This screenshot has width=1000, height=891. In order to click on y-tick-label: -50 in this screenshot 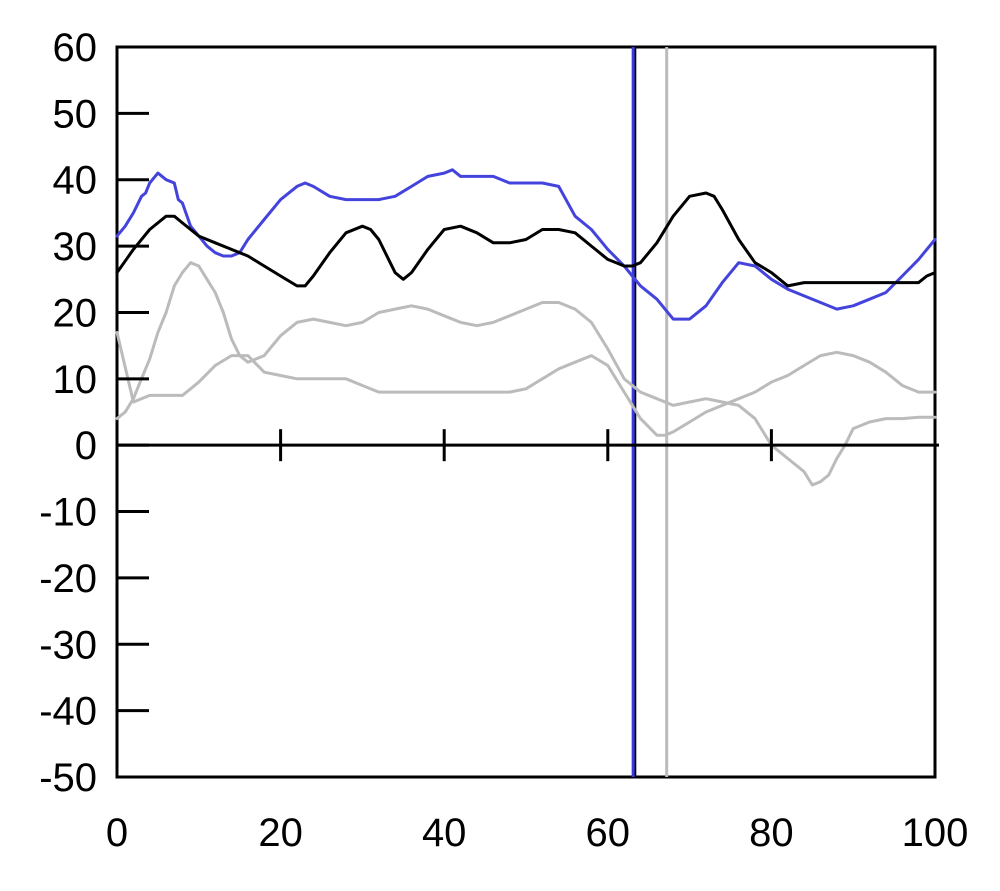, I will do `click(68, 778)`.